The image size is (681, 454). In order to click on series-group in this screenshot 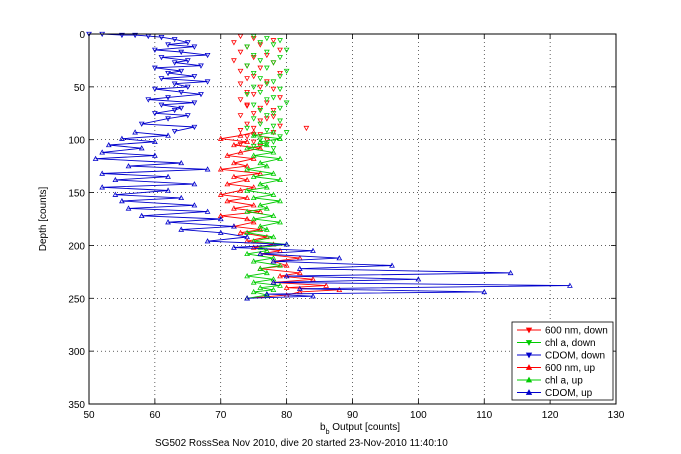, I will do `click(148, 83)`.